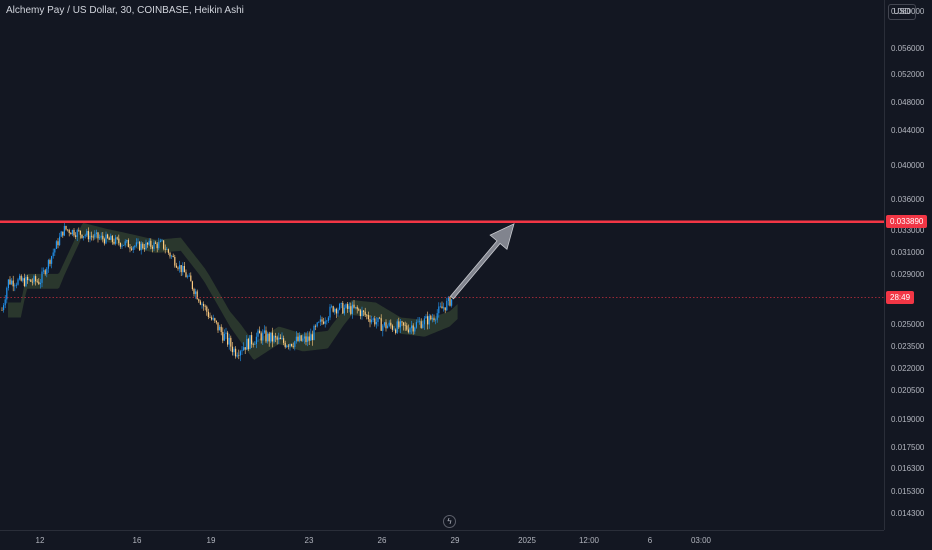 The width and height of the screenshot is (932, 550). Describe the element at coordinates (442, 540) in the screenshot. I see `time-axis` at that location.